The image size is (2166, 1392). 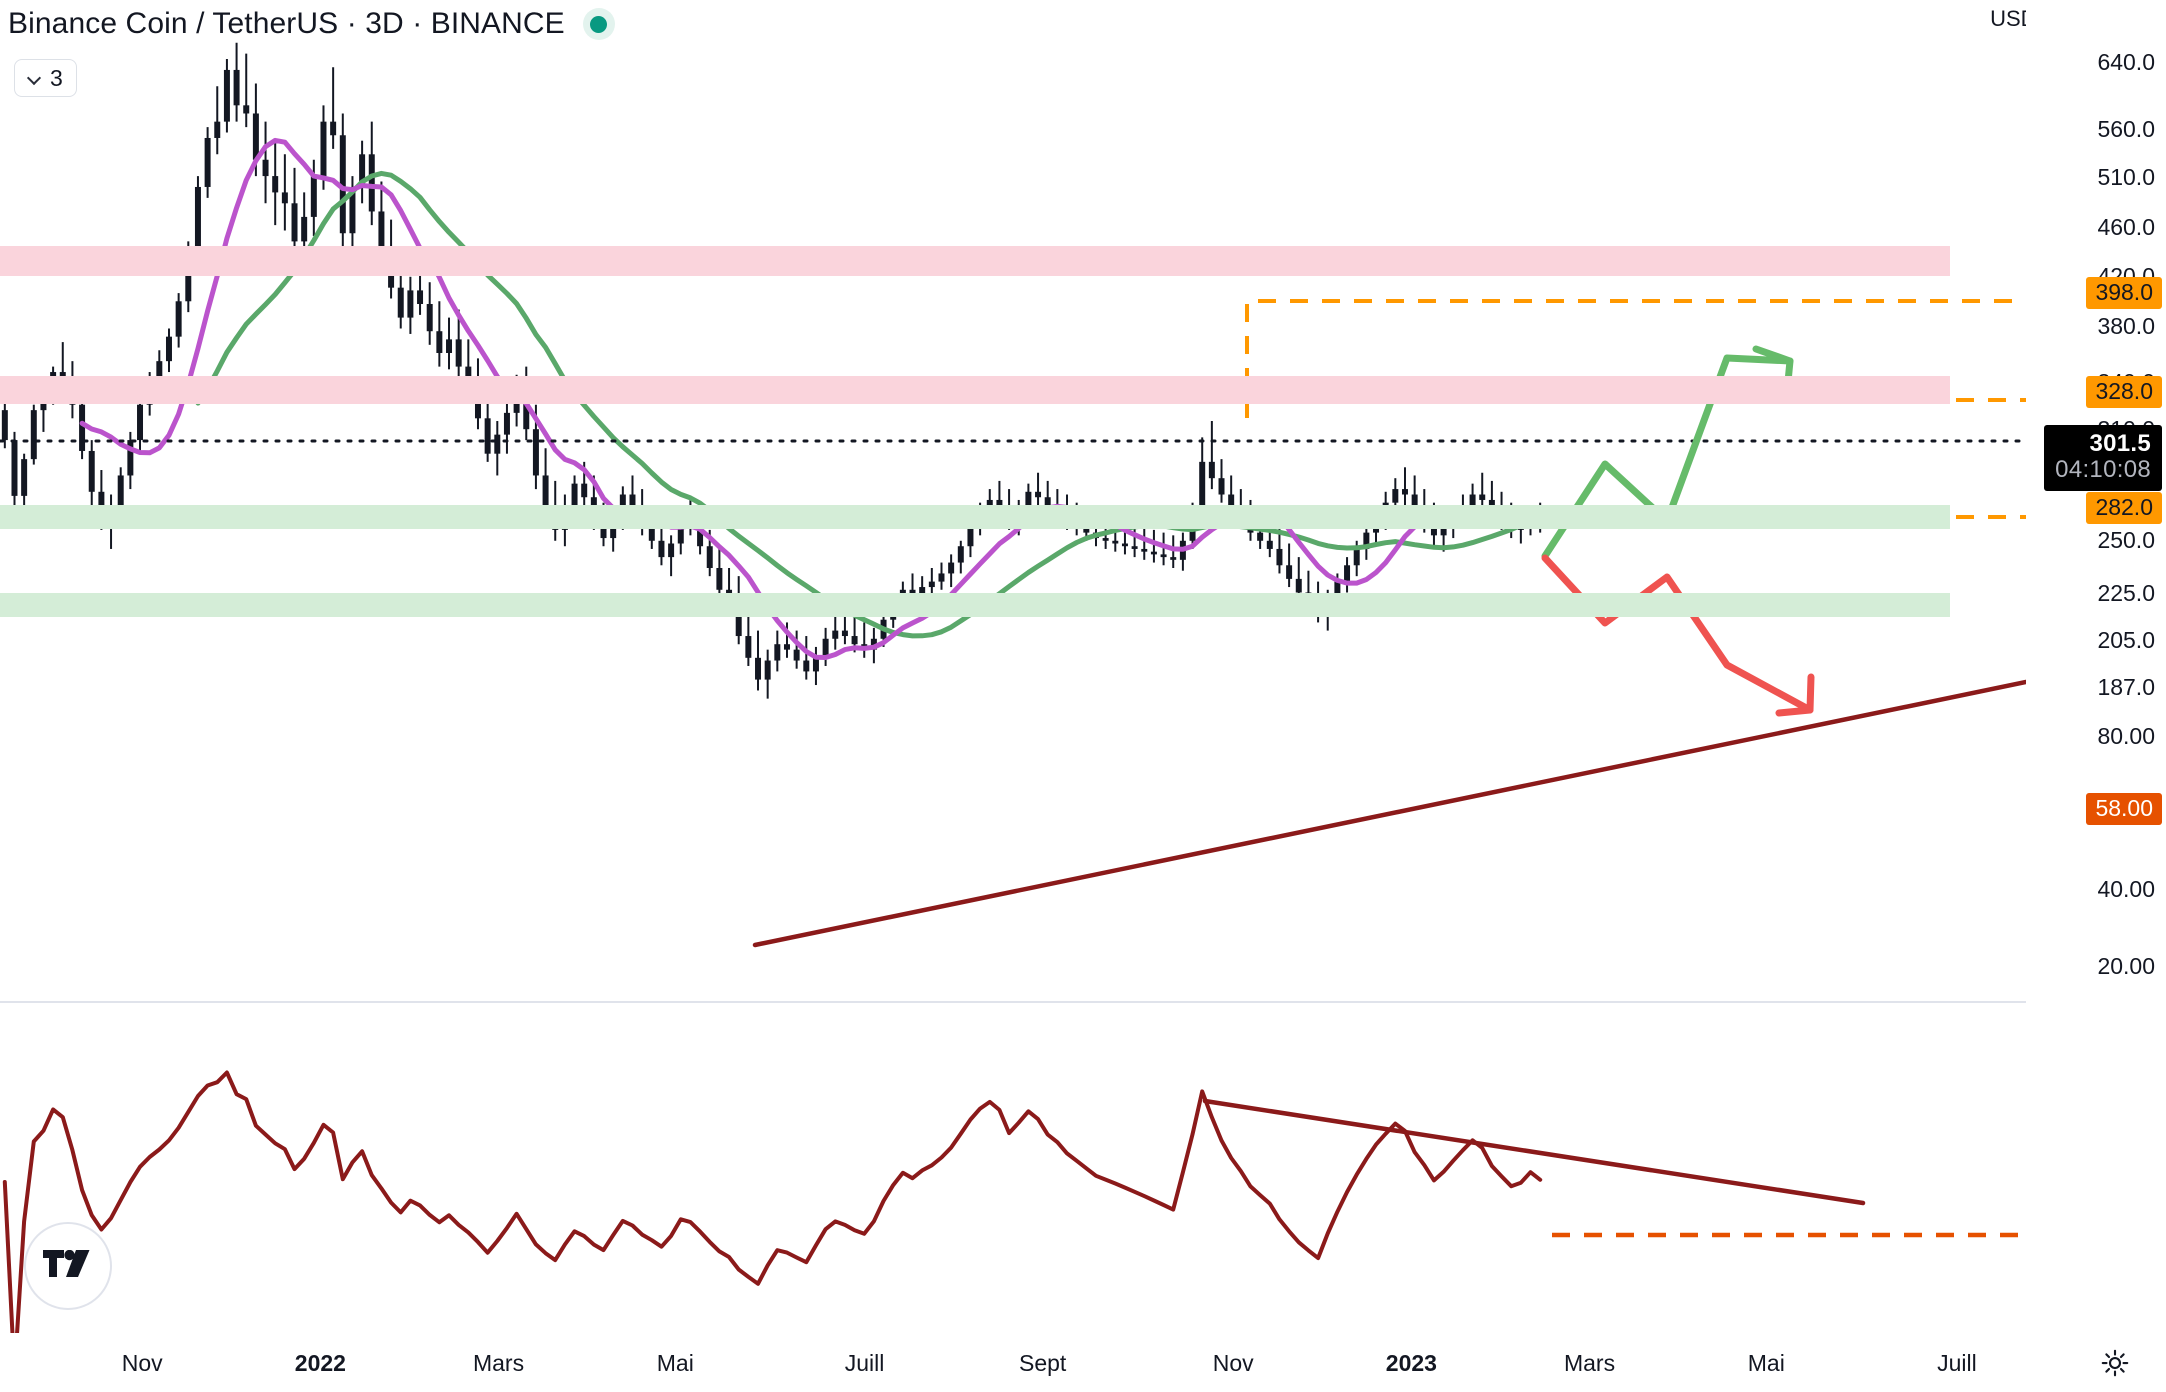 I want to click on resistance-328-badge: 328.0, so click(x=2124, y=392).